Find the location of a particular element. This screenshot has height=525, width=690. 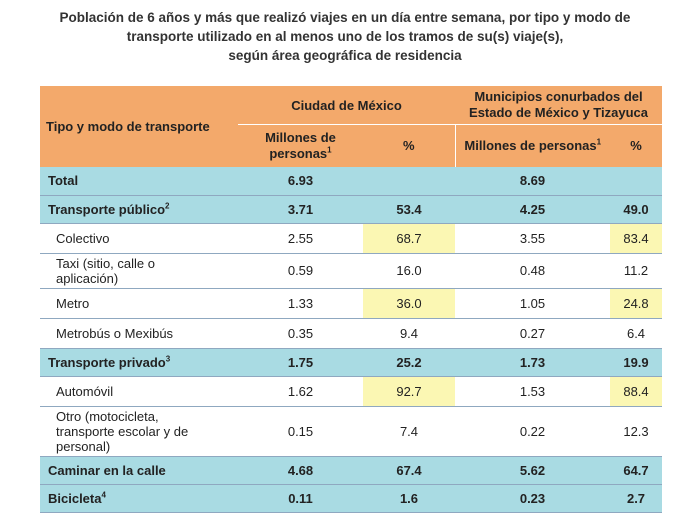

table-row-bicicleta: Bicicleta4 0.11 1.6 0.23 2.7 is located at coordinates (351, 498).